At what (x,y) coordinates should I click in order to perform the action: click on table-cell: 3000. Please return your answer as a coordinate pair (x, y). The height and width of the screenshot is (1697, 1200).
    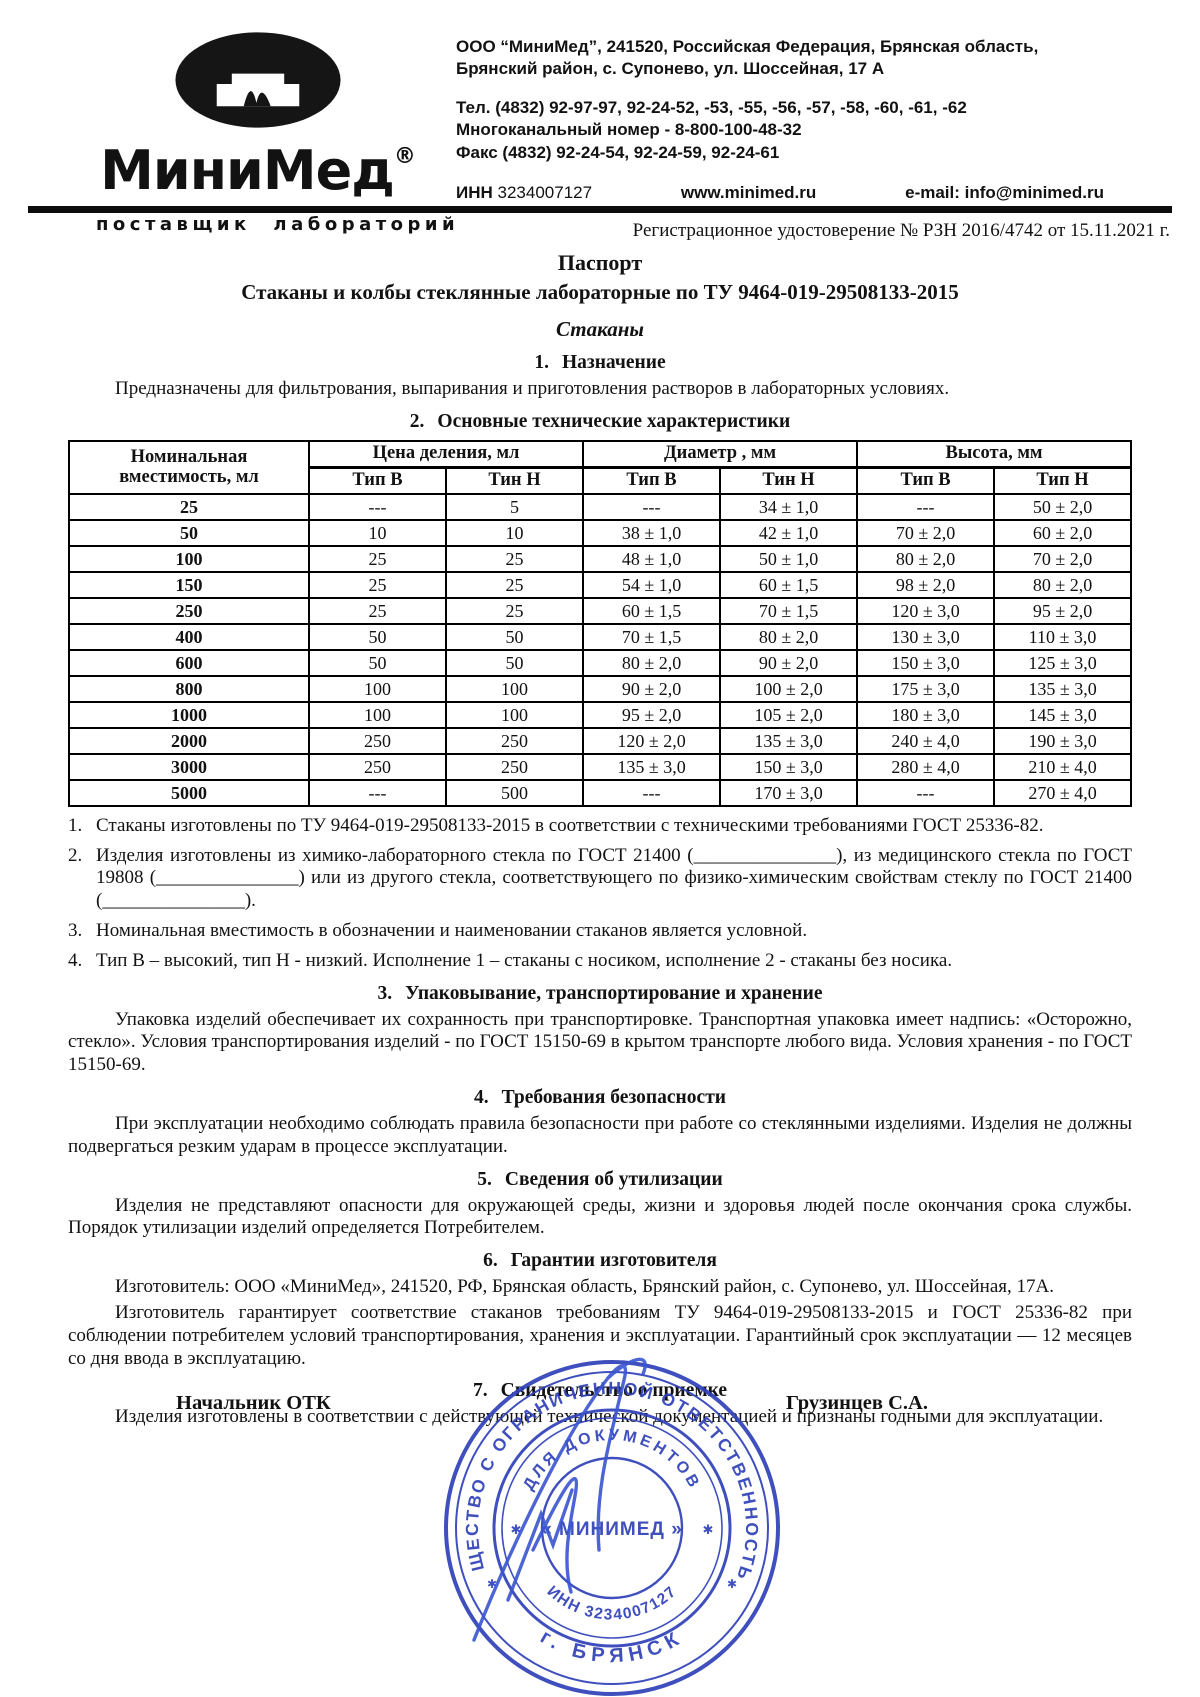
    Looking at the image, I should click on (189, 766).